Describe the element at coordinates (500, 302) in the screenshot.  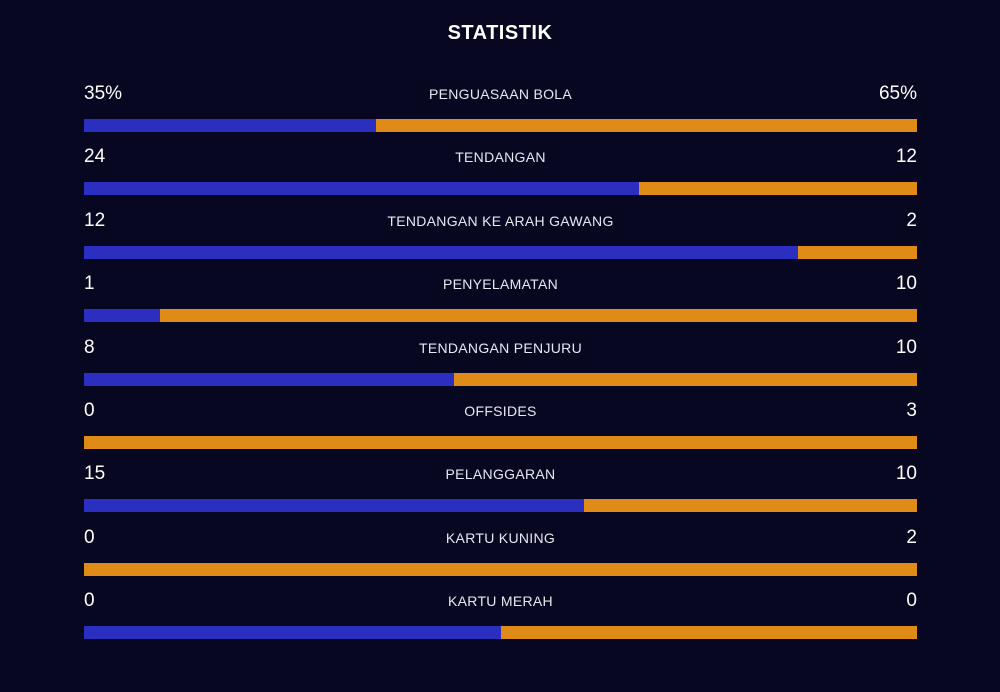
I see `stat-row-saves: 1 PENYELAMATAN 10` at that location.